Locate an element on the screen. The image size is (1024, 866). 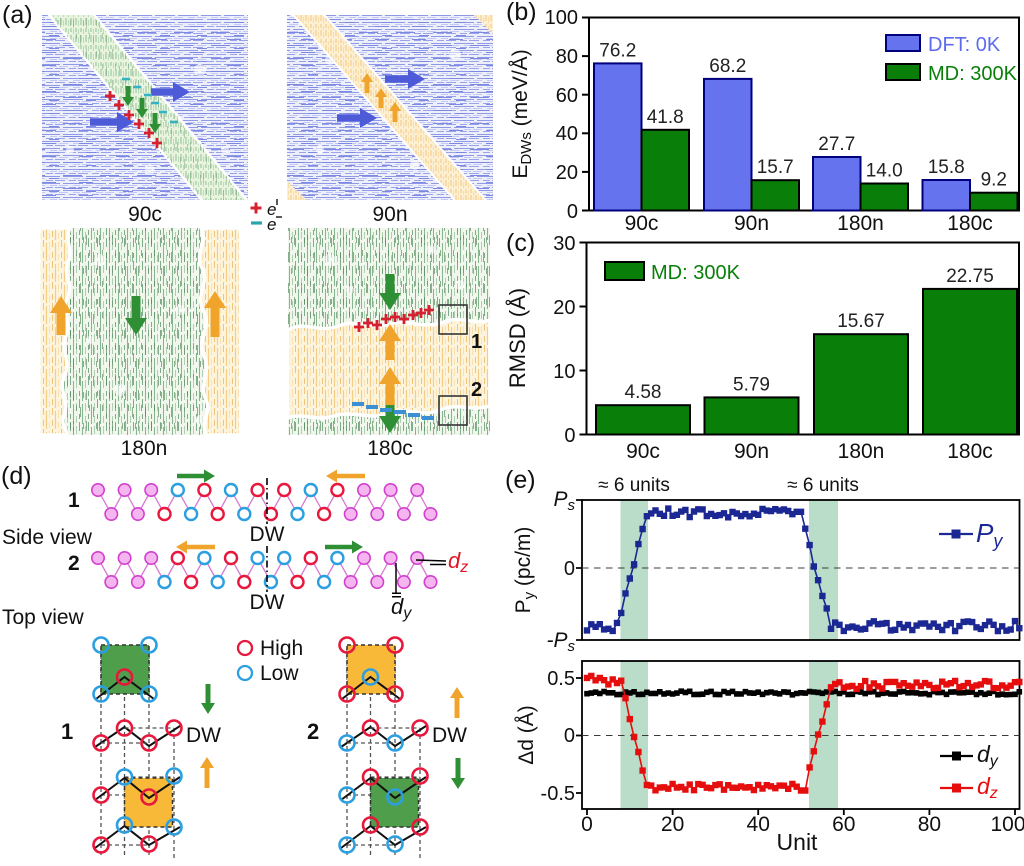
svg-text: (b) is located at coordinates (521, 13).